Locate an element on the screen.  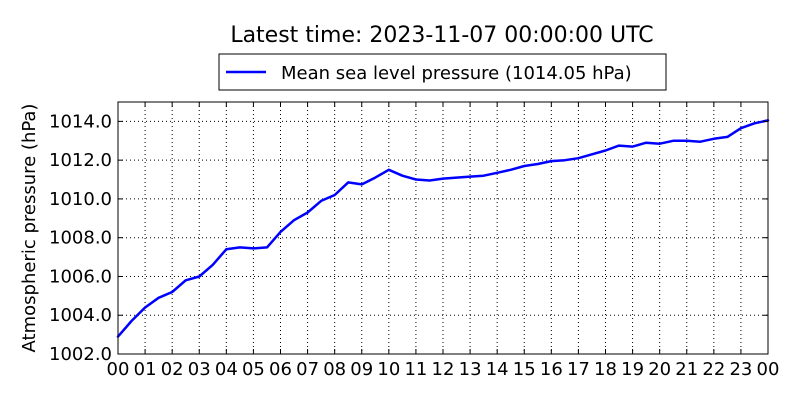
x-tick-label: 12 is located at coordinates (443, 369).